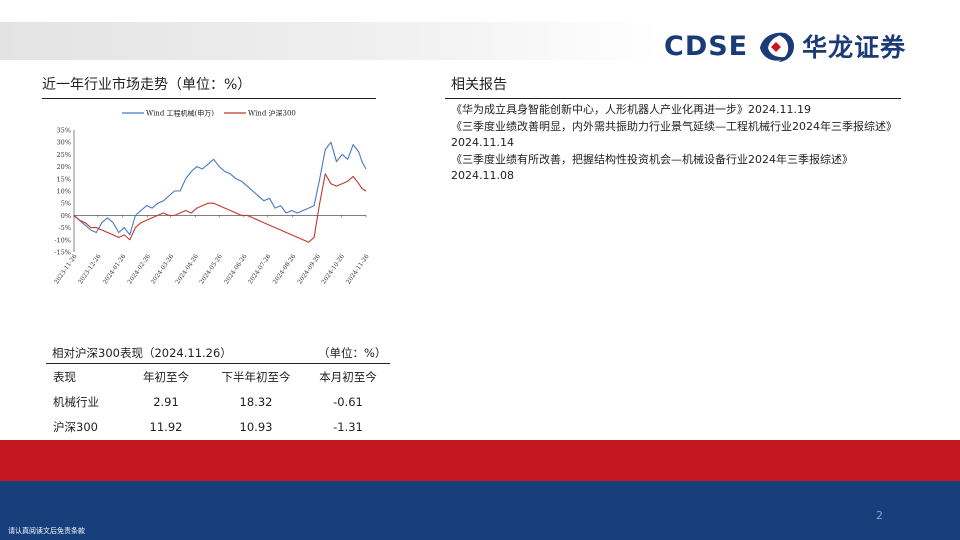 This screenshot has width=960, height=540. What do you see at coordinates (142, 353) in the screenshot?
I see `relative-performance-title: 相对沪深300表现（2024.11.26）` at bounding box center [142, 353].